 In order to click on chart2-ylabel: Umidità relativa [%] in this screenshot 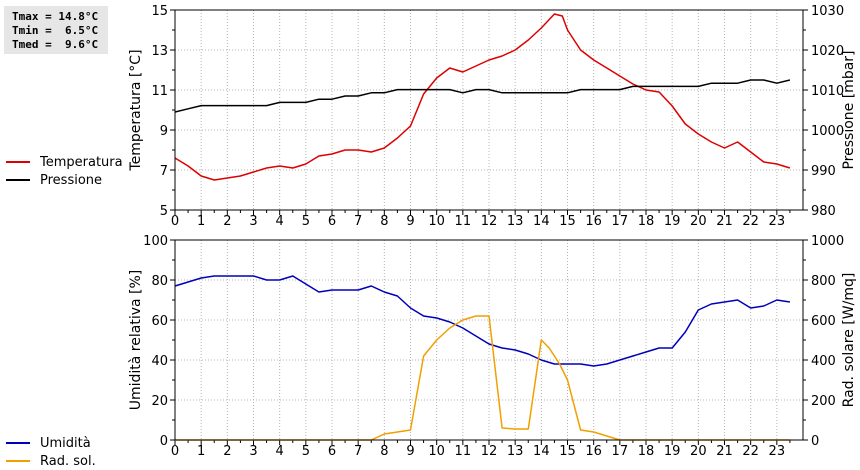, I will do `click(136, 340)`.